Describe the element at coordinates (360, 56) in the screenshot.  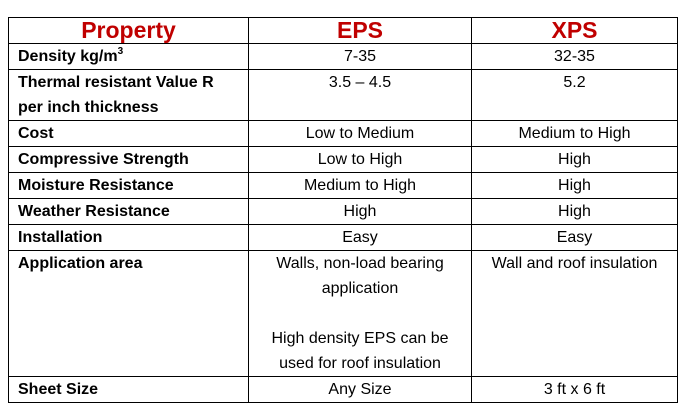
I see `eps-cell: 7-35` at that location.